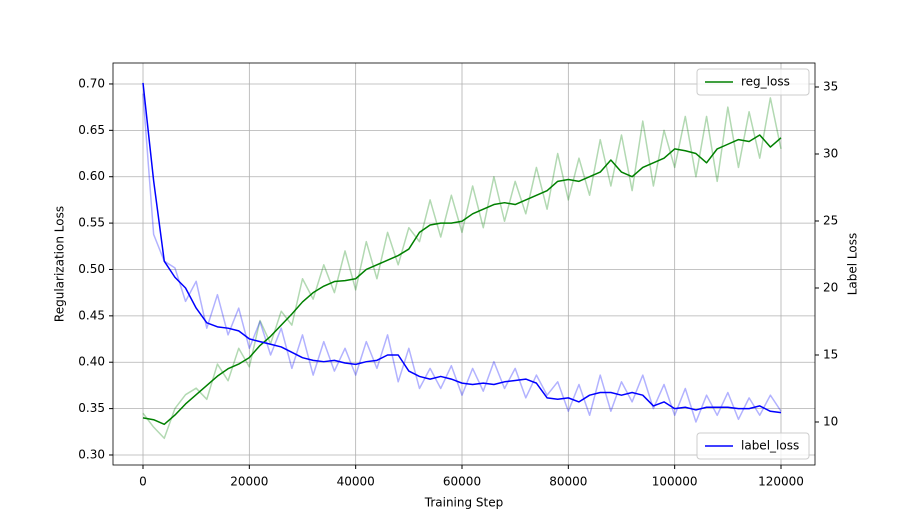  Describe the element at coordinates (830, 354) in the screenshot. I see `y2-tick-label: 15` at that location.